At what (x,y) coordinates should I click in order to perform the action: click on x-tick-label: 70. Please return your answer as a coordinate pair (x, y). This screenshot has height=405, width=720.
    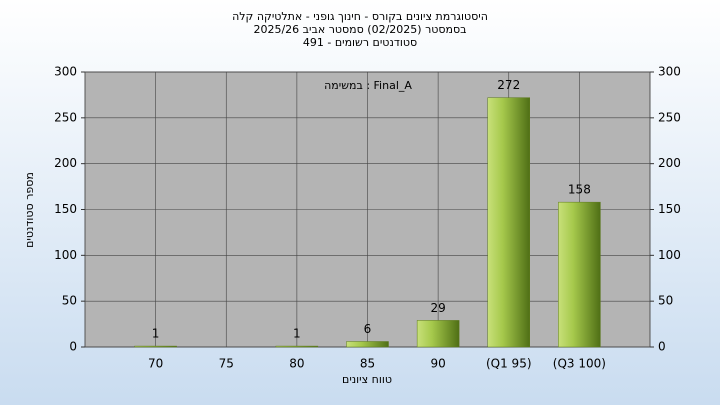
    Looking at the image, I should click on (155, 364).